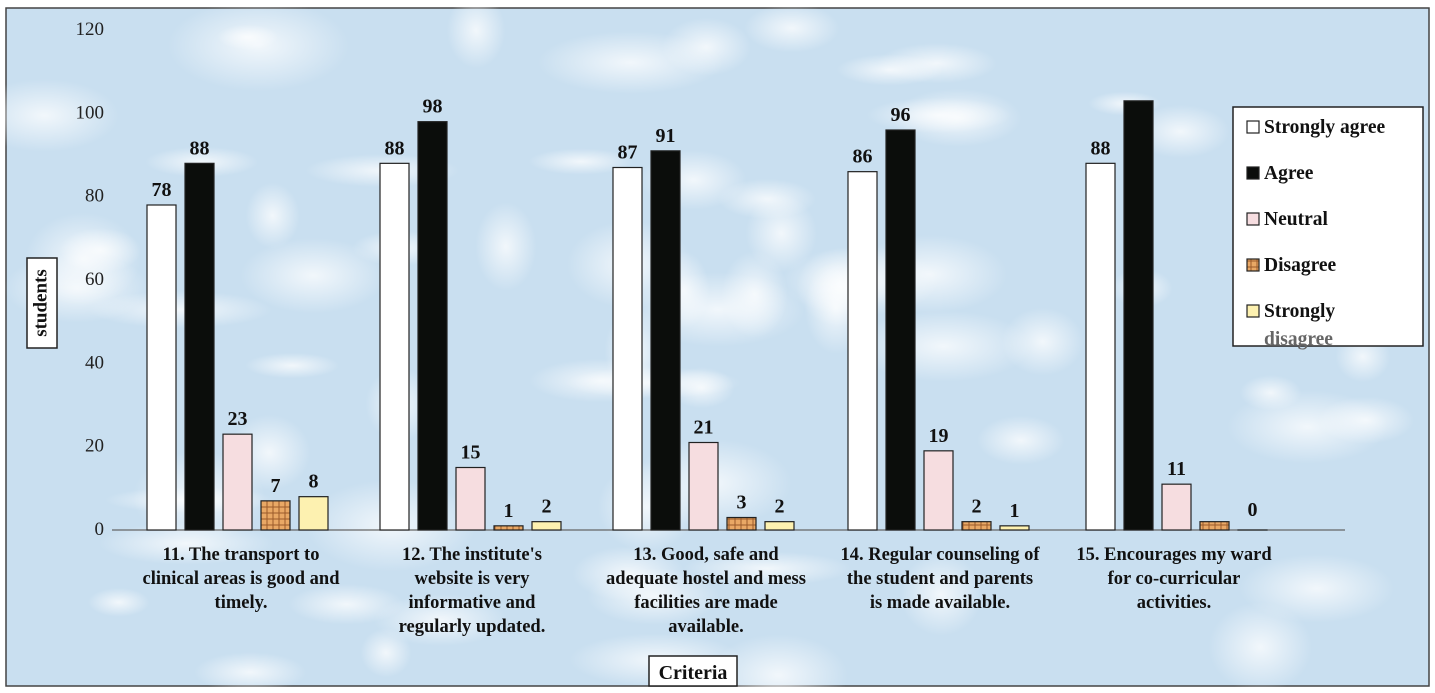 This screenshot has height=693, width=1435. What do you see at coordinates (94, 196) in the screenshot?
I see `y-tick-label: 80` at bounding box center [94, 196].